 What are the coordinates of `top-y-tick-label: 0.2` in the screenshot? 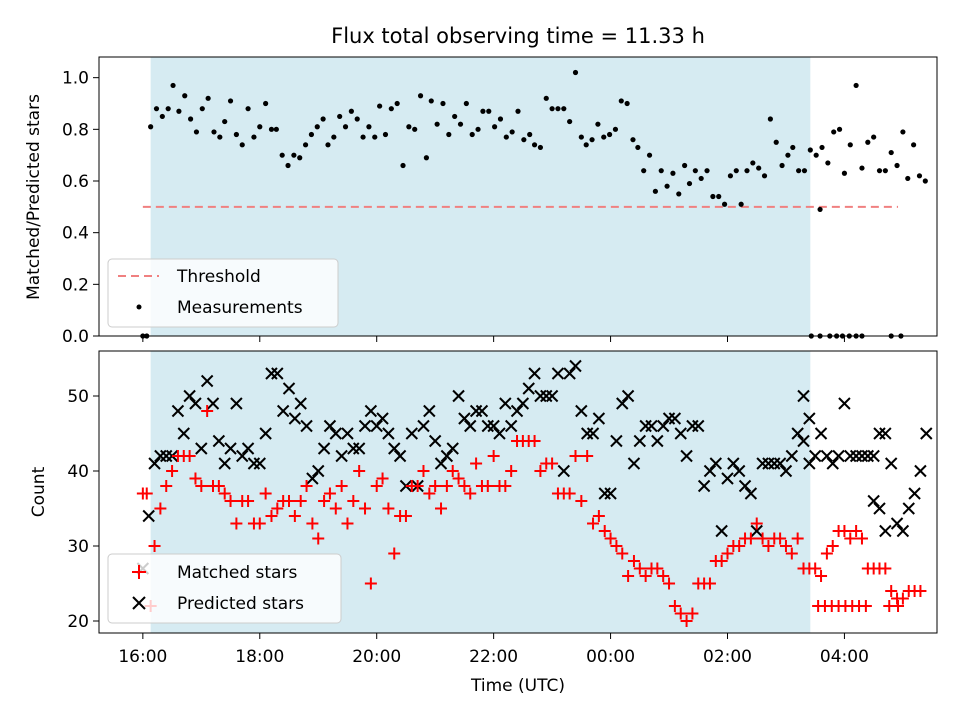 It's located at (75, 285).